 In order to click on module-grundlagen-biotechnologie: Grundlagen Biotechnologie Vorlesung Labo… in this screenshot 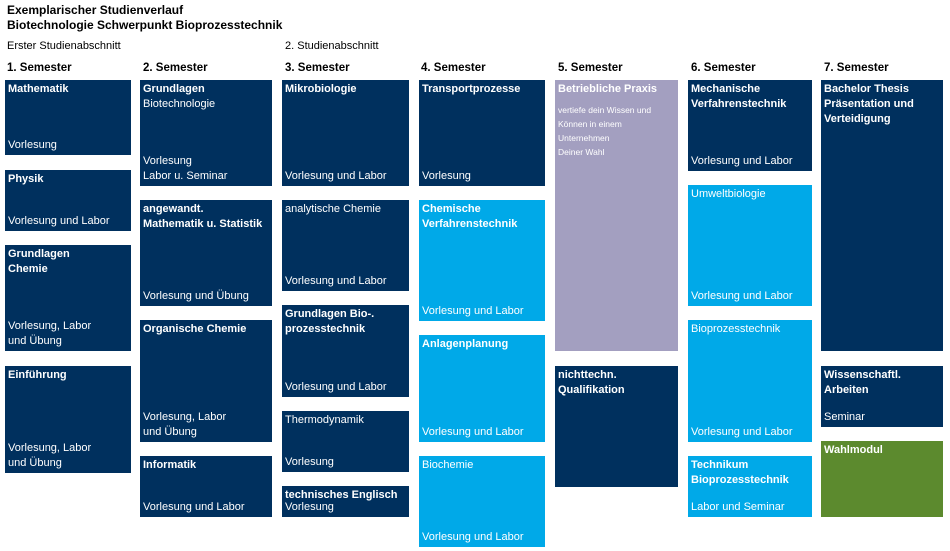, I will do `click(206, 133)`.